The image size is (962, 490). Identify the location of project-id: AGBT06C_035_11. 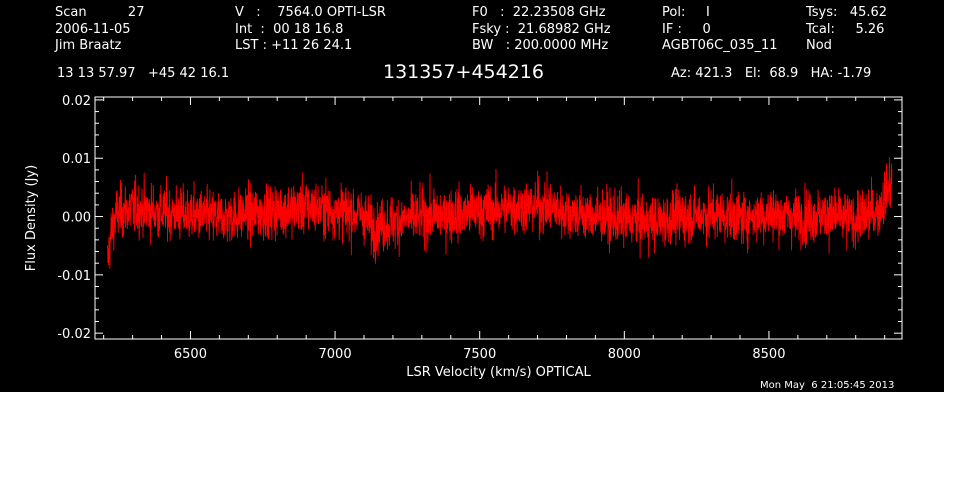
(720, 45).